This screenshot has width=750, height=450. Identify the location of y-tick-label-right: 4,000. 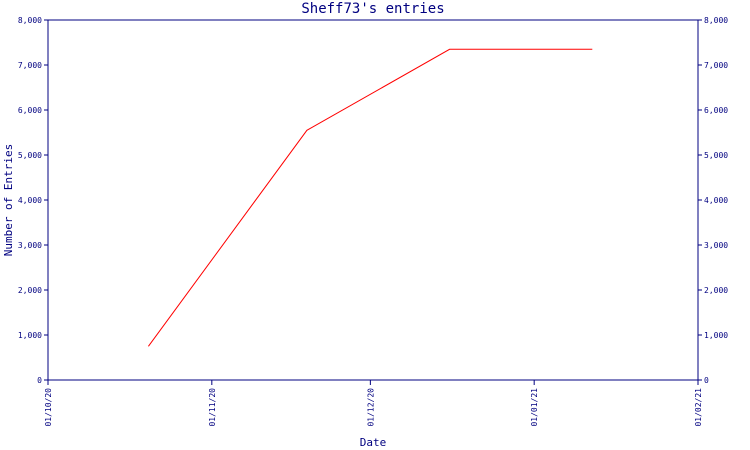
(716, 200).